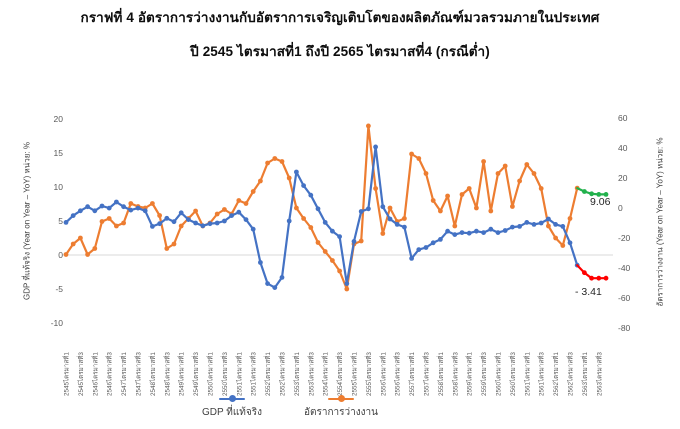 This screenshot has height=429, width=680. Describe the element at coordinates (598, 374) in the screenshot. I see `svg-text: 2563ไตรมาสที่3` at that location.